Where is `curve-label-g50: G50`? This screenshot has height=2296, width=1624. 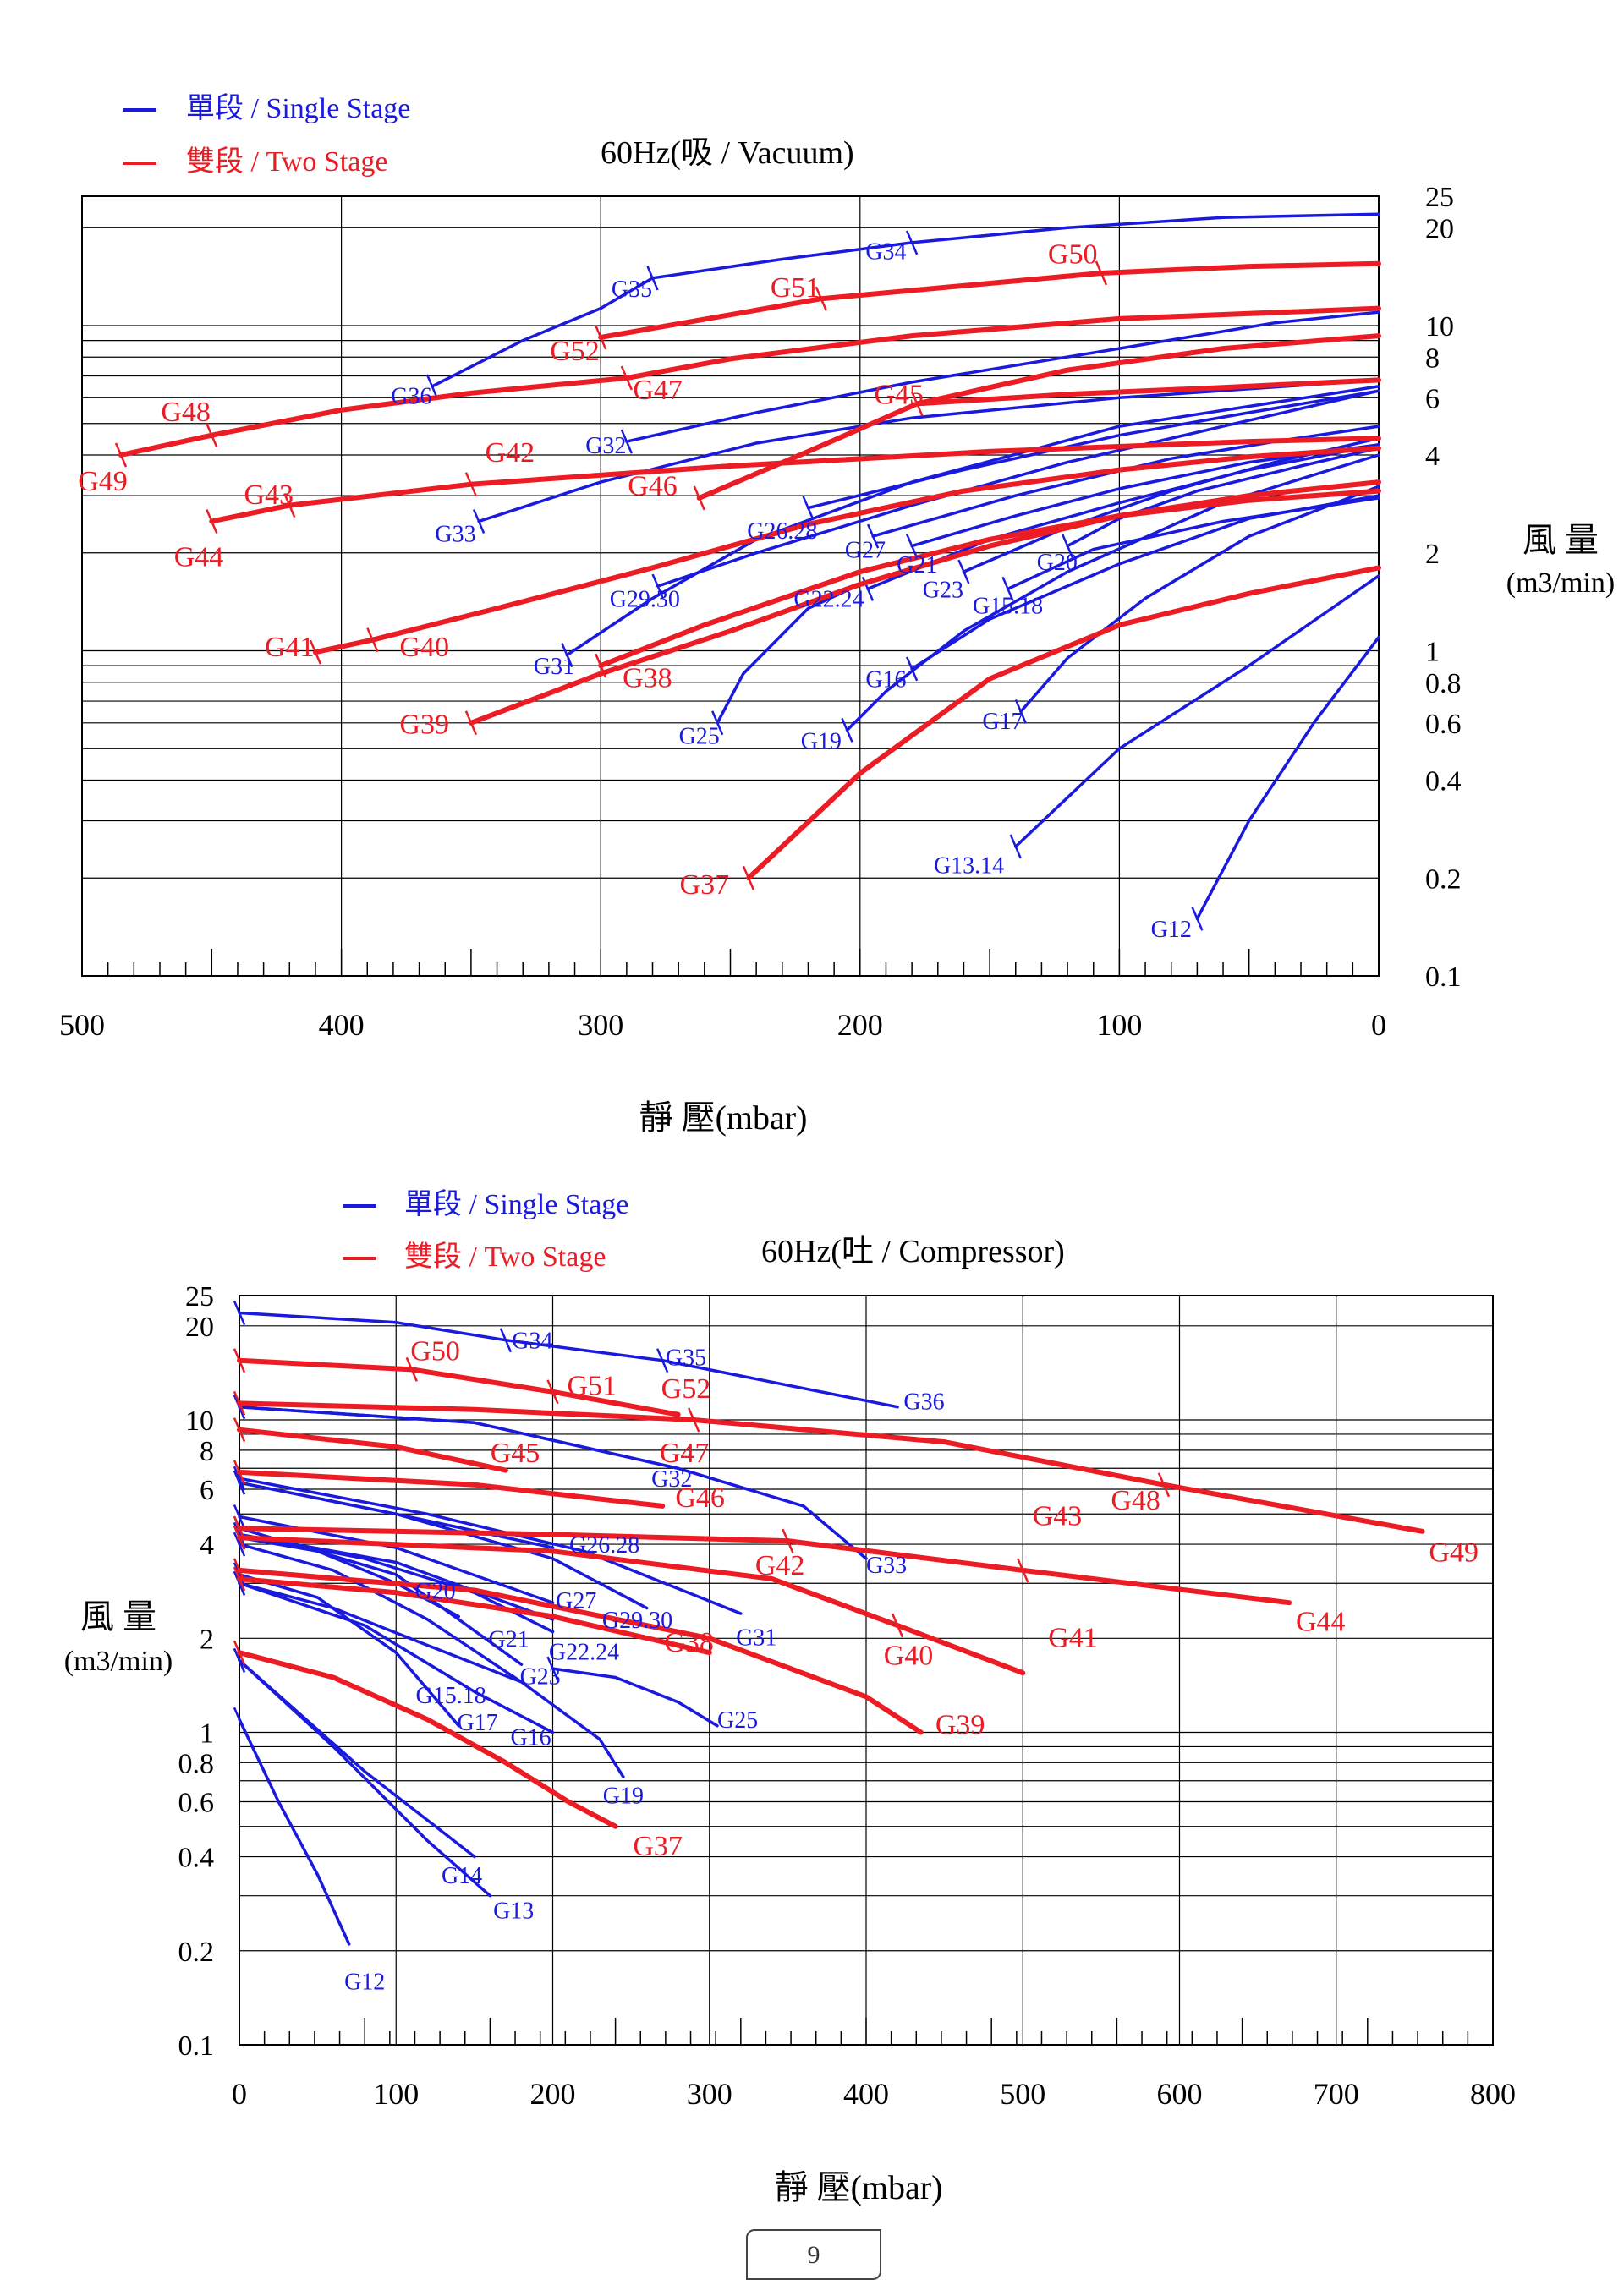
curve-label-g50: G50 is located at coordinates (435, 1352).